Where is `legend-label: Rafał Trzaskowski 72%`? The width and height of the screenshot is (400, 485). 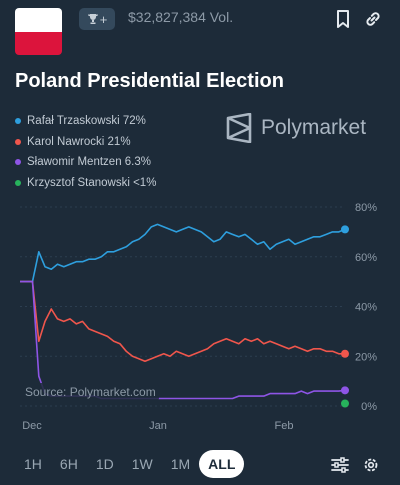 legend-label: Rafał Trzaskowski 72% is located at coordinates (86, 121).